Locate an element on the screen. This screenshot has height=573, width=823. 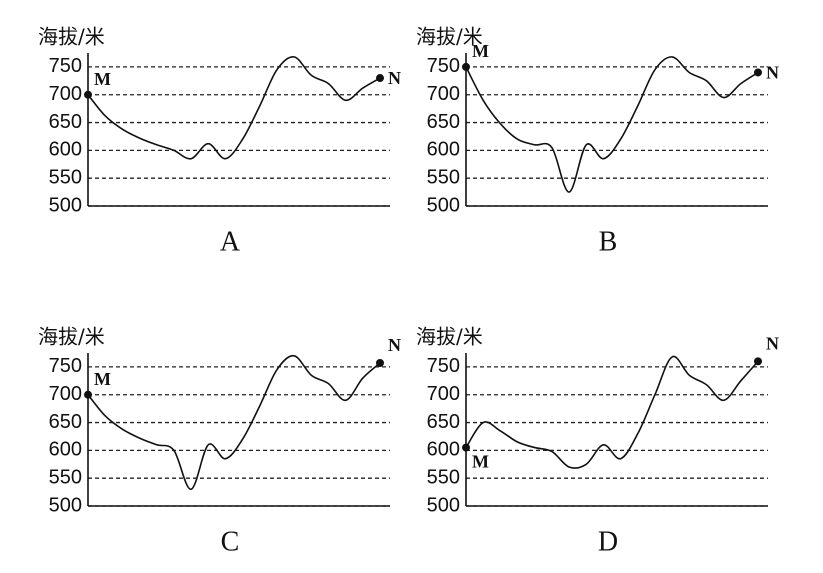
chart-label: C is located at coordinates (230, 541).